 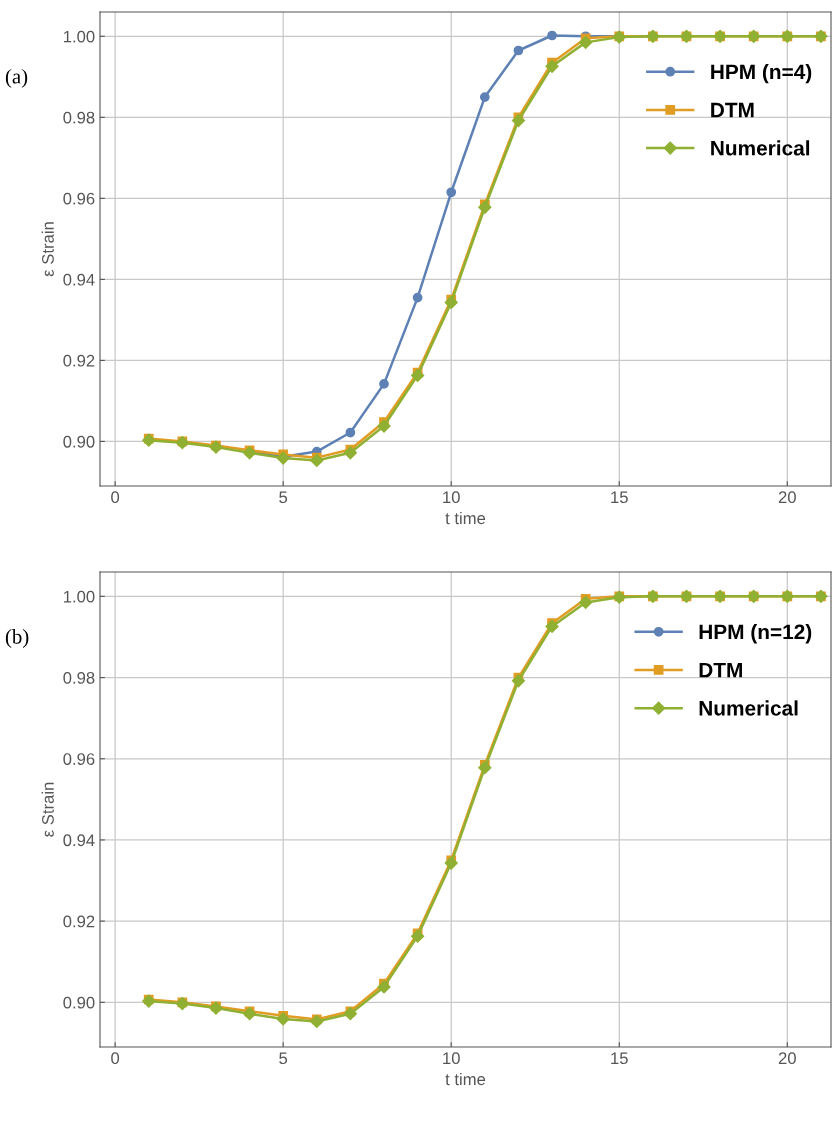 I want to click on legend-label: HPM (n=12), so click(x=755, y=634).